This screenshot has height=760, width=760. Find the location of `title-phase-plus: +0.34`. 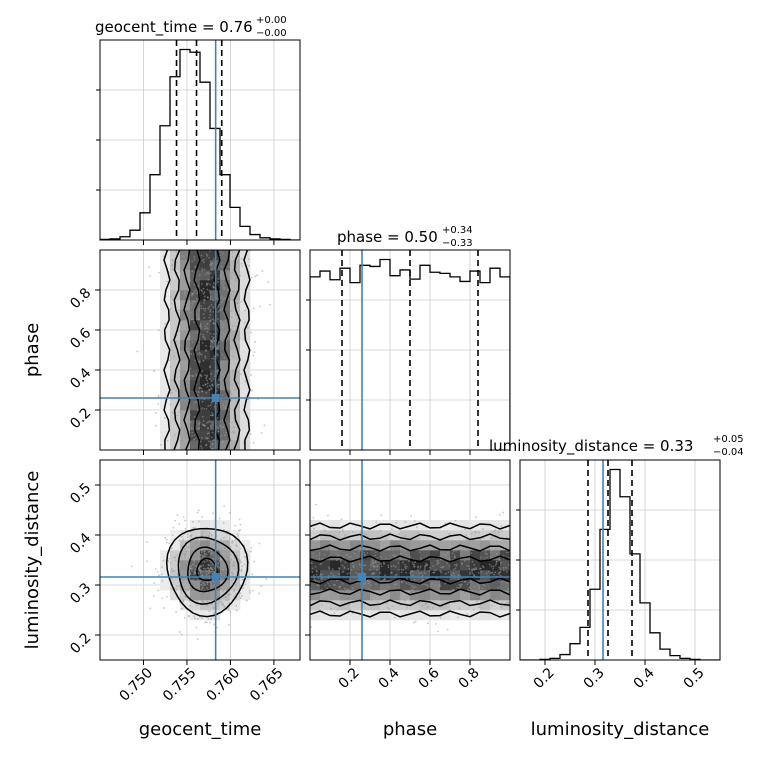

title-phase-plus: +0.34 is located at coordinates (457, 230).